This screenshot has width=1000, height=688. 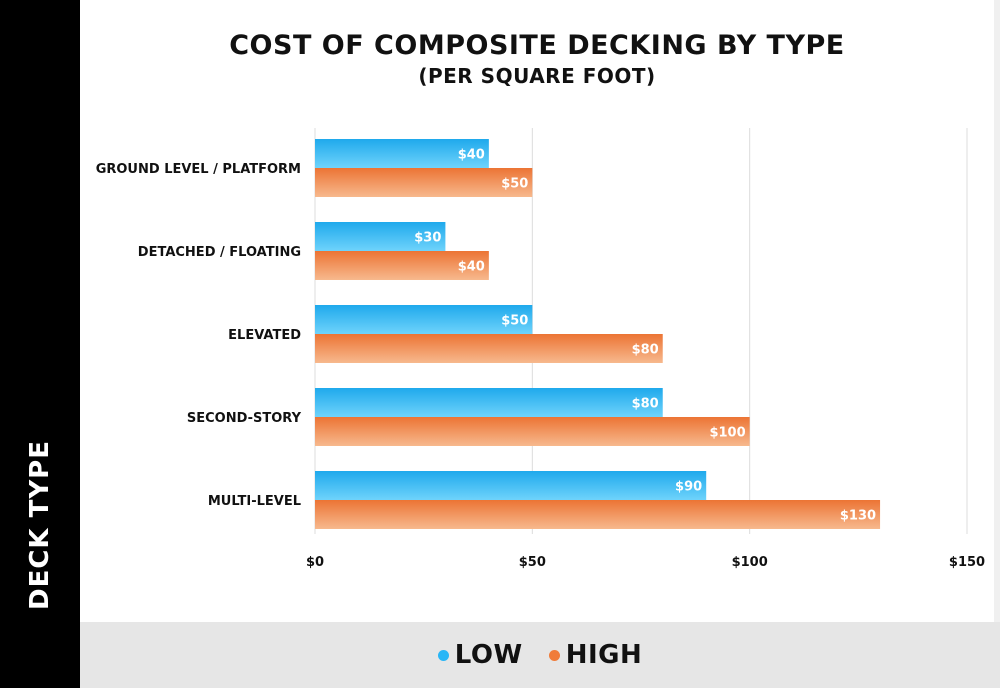 What do you see at coordinates (537, 45) in the screenshot?
I see `chart-title: COST OF COMPOSITE DECKING BY TYPE` at bounding box center [537, 45].